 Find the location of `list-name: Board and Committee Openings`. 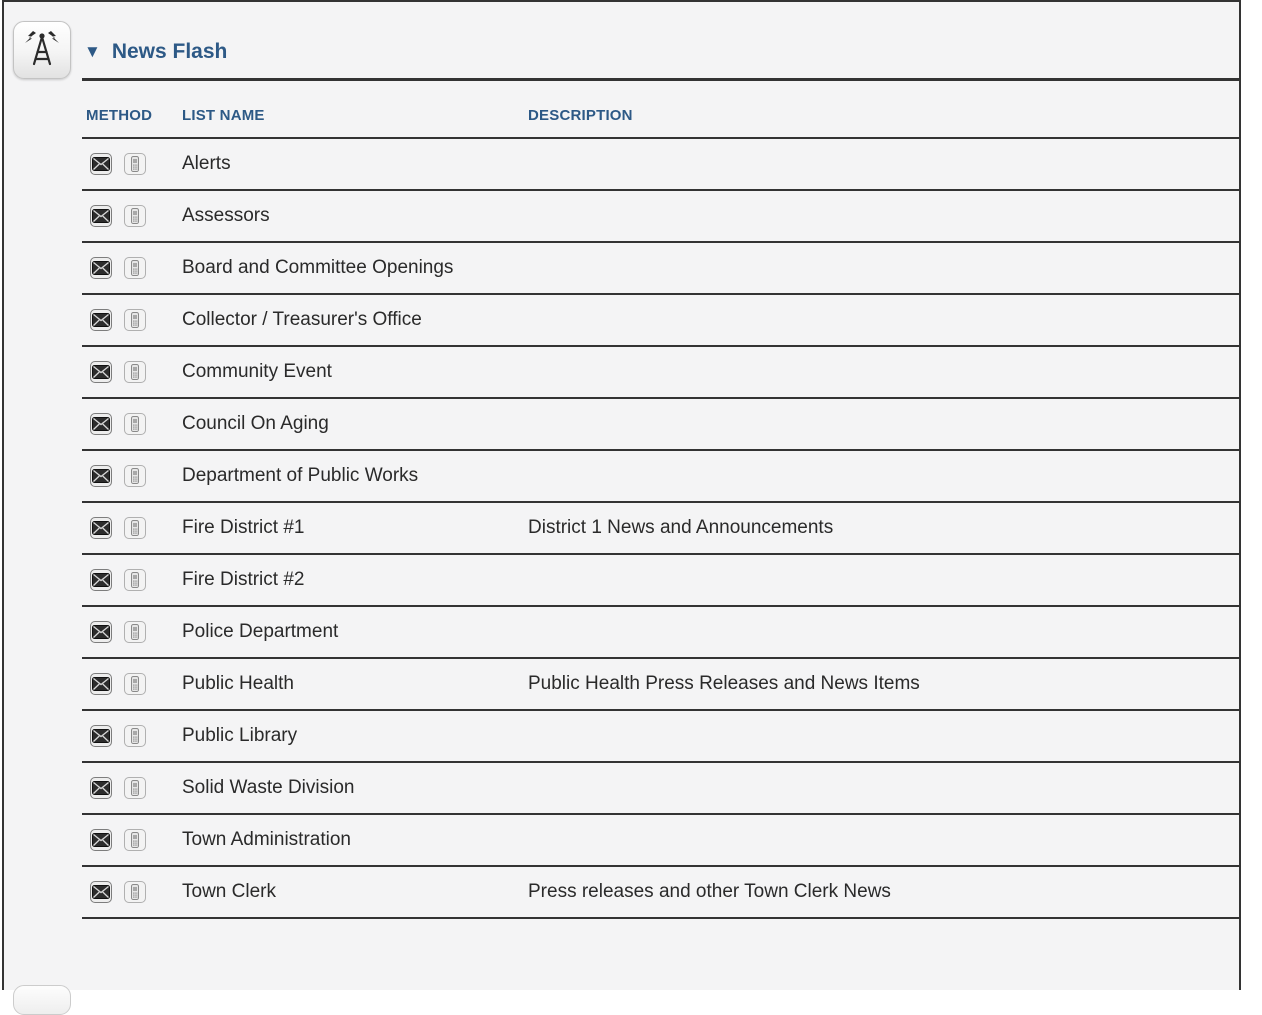

list-name: Board and Committee Openings is located at coordinates (318, 267).